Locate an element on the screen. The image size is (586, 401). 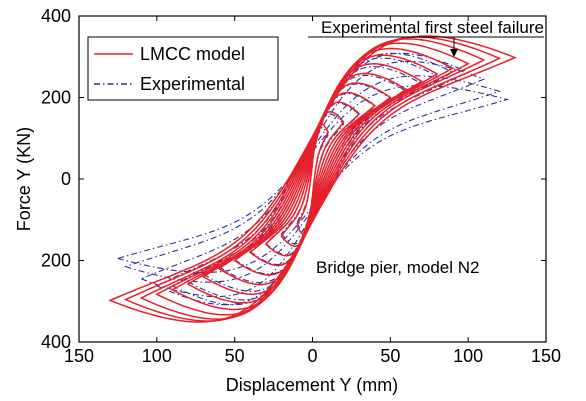
x-tick-label: 150 is located at coordinates (546, 356).